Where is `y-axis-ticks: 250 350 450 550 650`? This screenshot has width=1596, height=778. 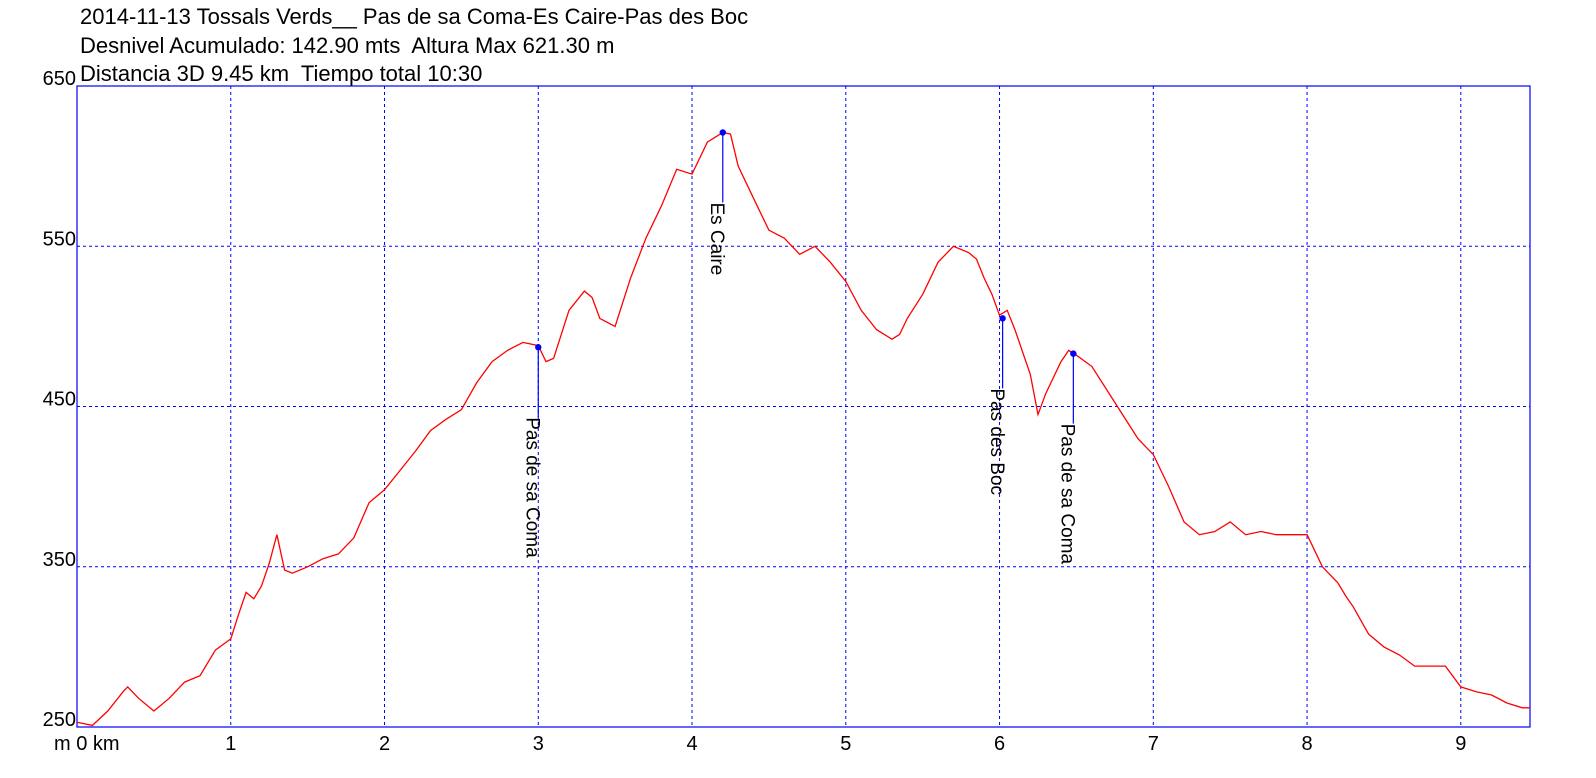 y-axis-ticks: 250 350 450 550 650 is located at coordinates (59, 399).